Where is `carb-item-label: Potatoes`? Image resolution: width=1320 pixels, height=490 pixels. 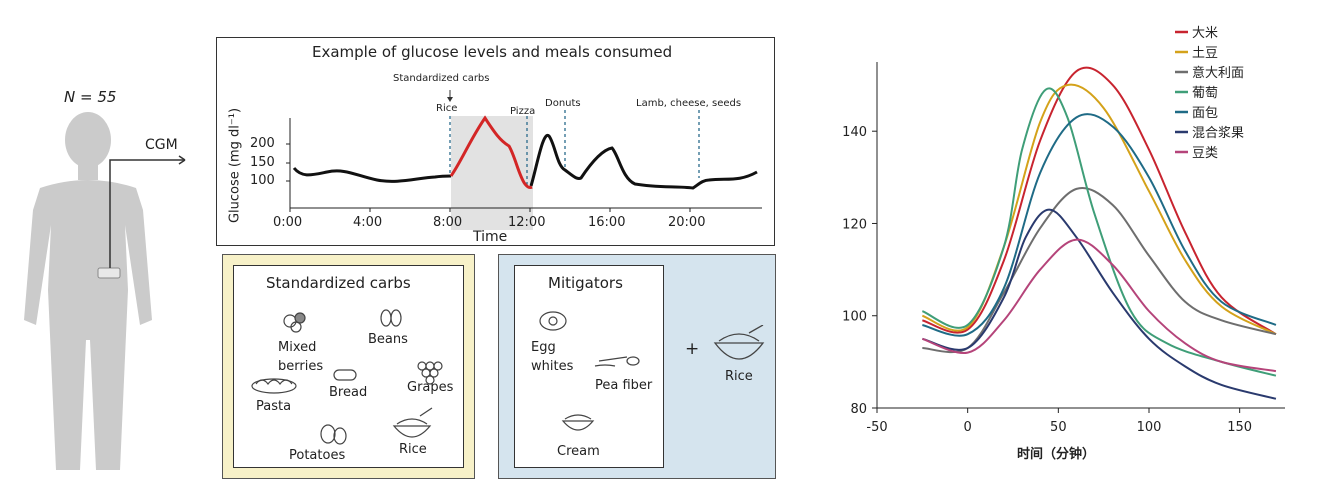
carb-item-label: Potatoes is located at coordinates (317, 455).